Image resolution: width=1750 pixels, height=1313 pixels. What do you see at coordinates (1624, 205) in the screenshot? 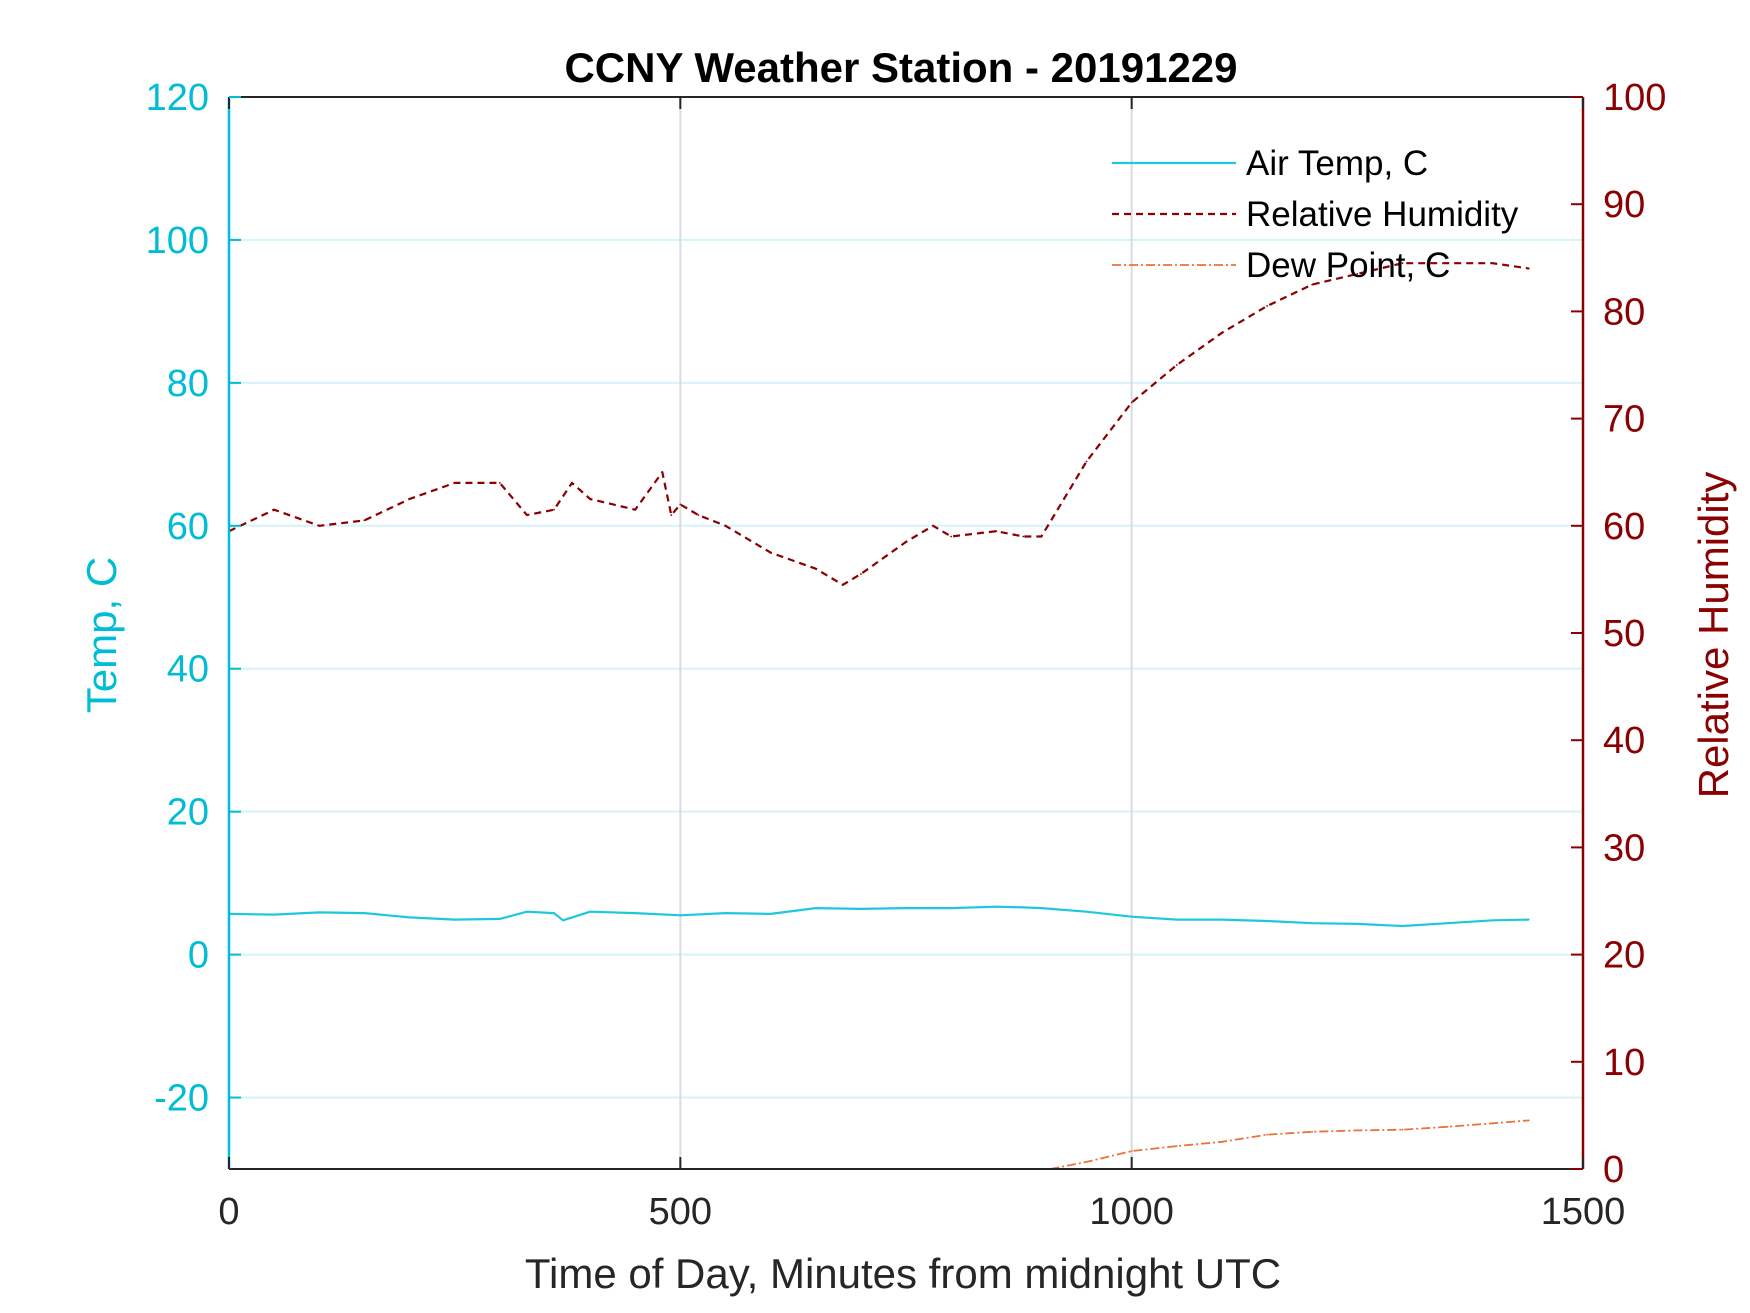
I see `y-right-tick-label-9: 90` at bounding box center [1624, 205].